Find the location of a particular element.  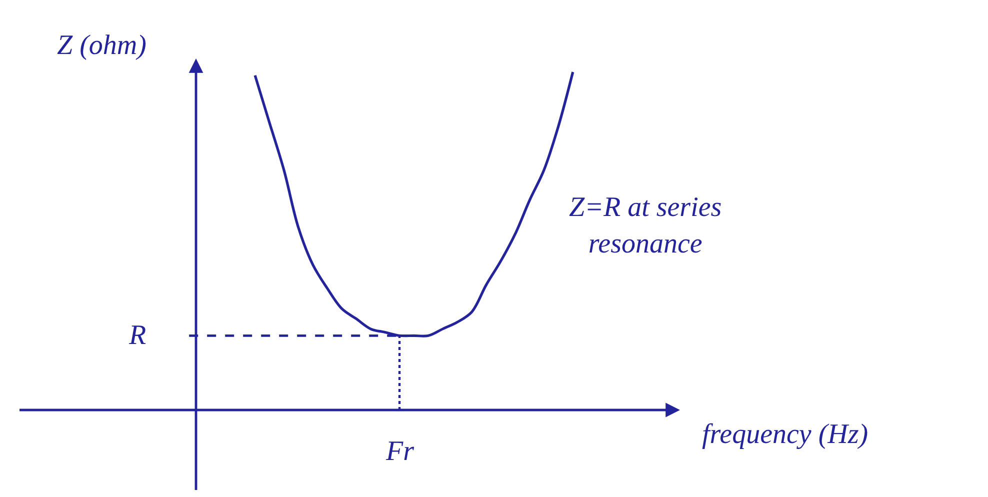

annotation: Fr is located at coordinates (399, 451).